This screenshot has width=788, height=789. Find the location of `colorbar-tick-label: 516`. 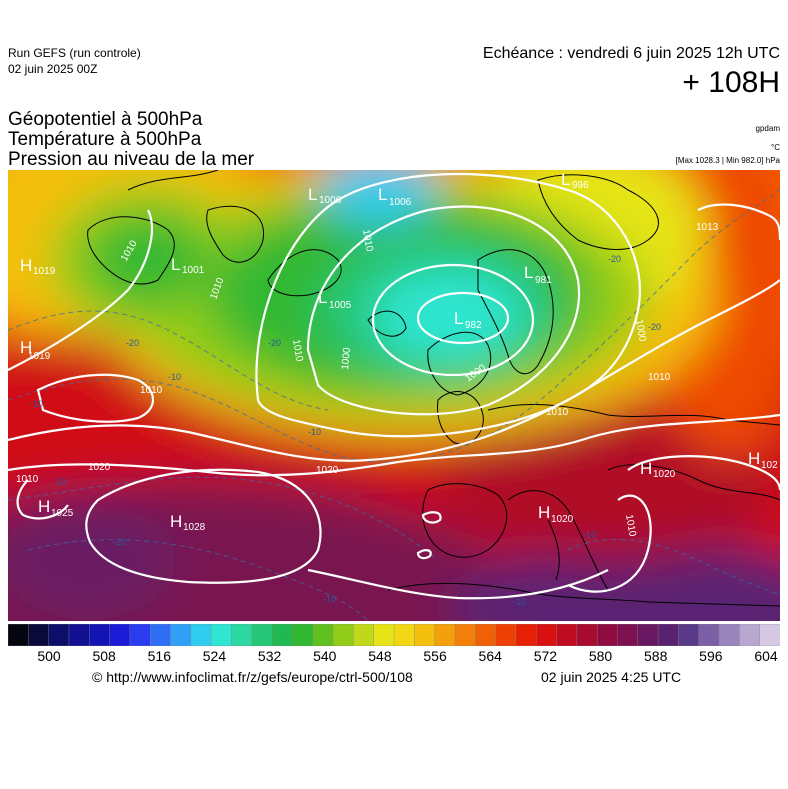

colorbar-tick-label: 516 is located at coordinates (159, 656).